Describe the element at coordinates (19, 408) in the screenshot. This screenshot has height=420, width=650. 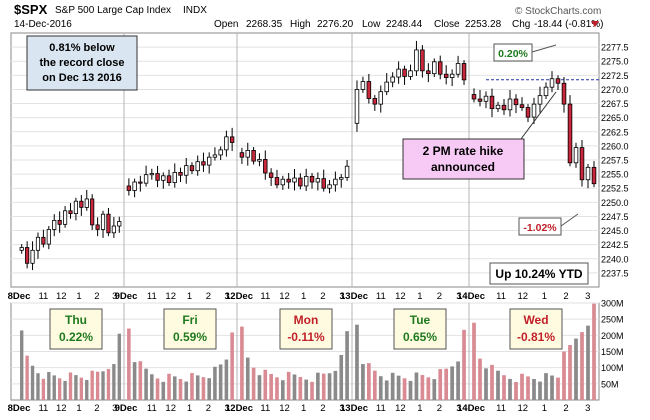
I see `x-tick-label: 8Dec` at that location.